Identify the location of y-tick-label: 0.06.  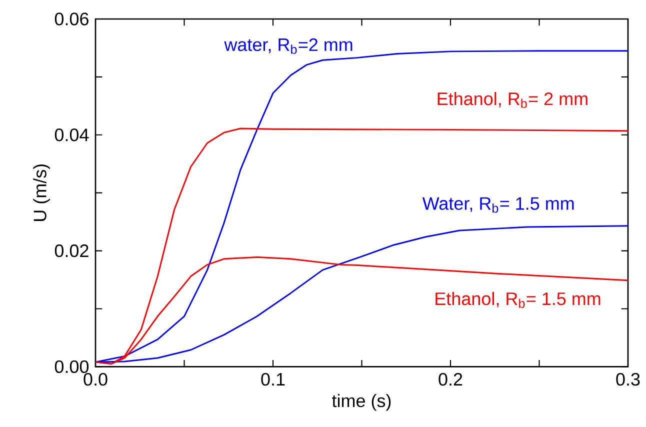
(71, 19).